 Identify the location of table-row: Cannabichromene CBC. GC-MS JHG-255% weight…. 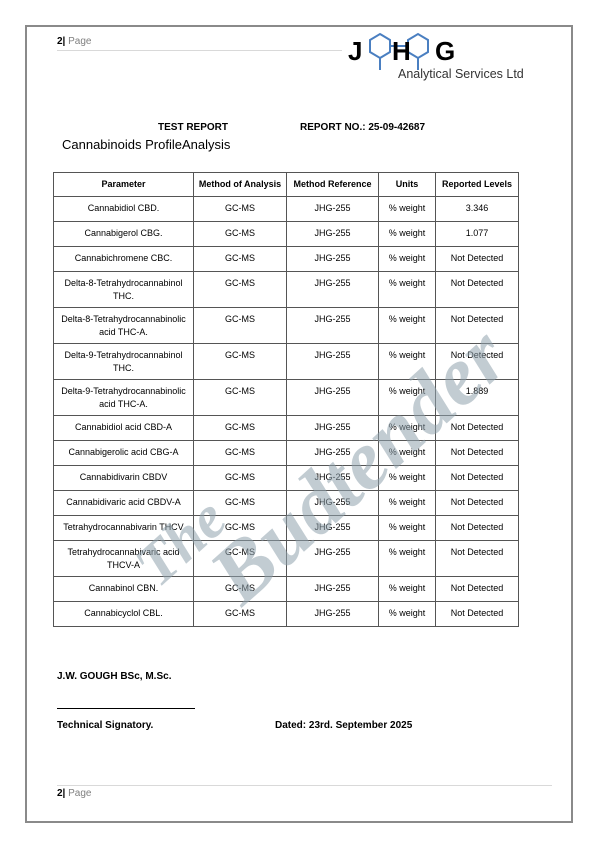
(286, 259).